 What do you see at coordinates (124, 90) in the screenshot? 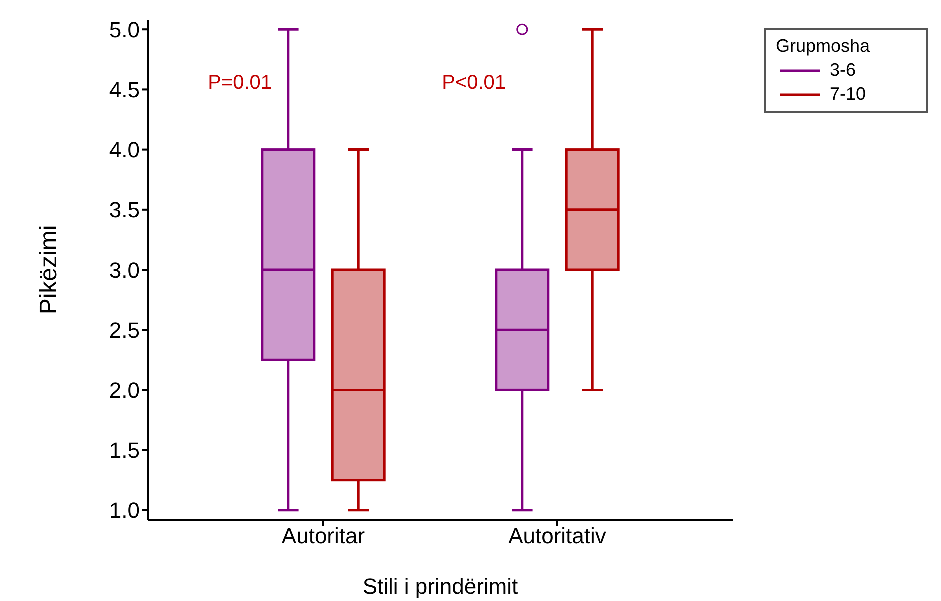
I see `y-tick-label: 4.5` at bounding box center [124, 90].